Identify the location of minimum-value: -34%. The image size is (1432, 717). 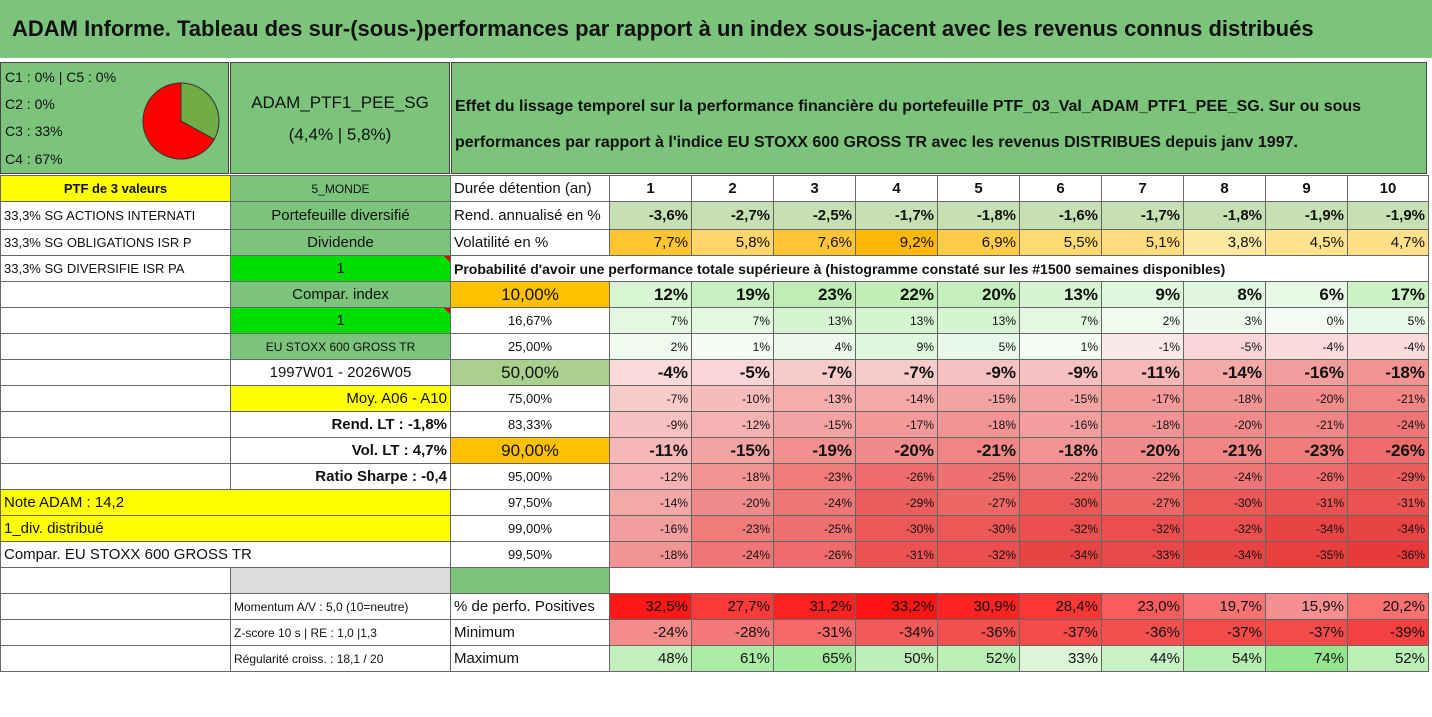
(896, 632).